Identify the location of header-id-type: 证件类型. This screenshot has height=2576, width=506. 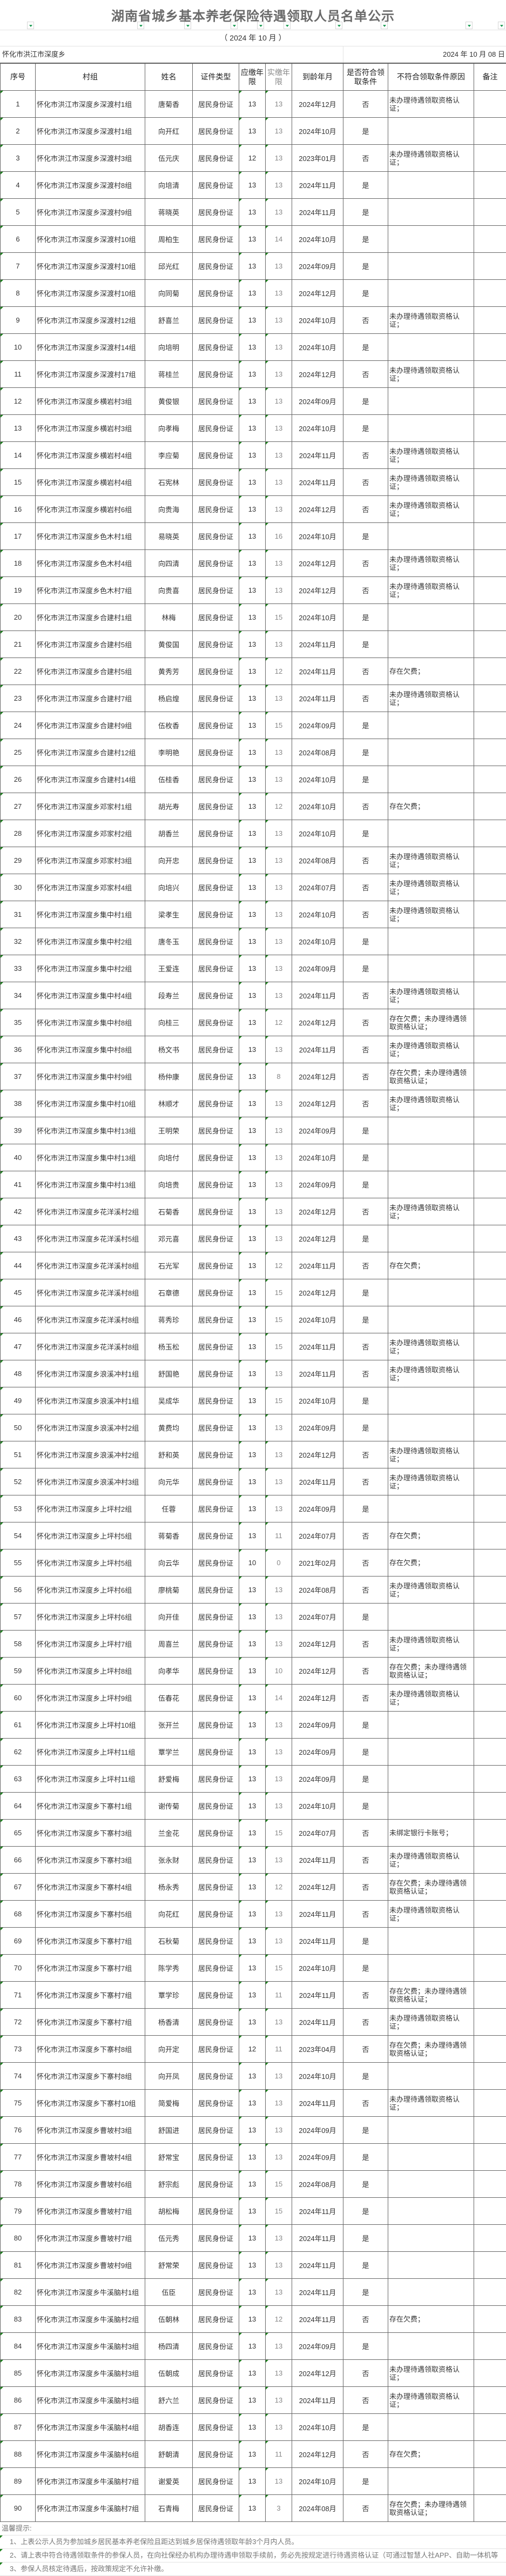
(216, 78).